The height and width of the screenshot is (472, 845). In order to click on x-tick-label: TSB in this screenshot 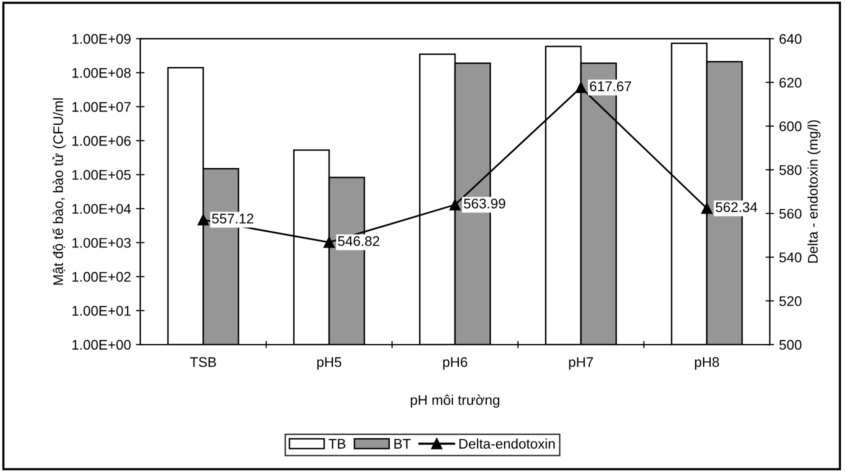, I will do `click(203, 362)`.